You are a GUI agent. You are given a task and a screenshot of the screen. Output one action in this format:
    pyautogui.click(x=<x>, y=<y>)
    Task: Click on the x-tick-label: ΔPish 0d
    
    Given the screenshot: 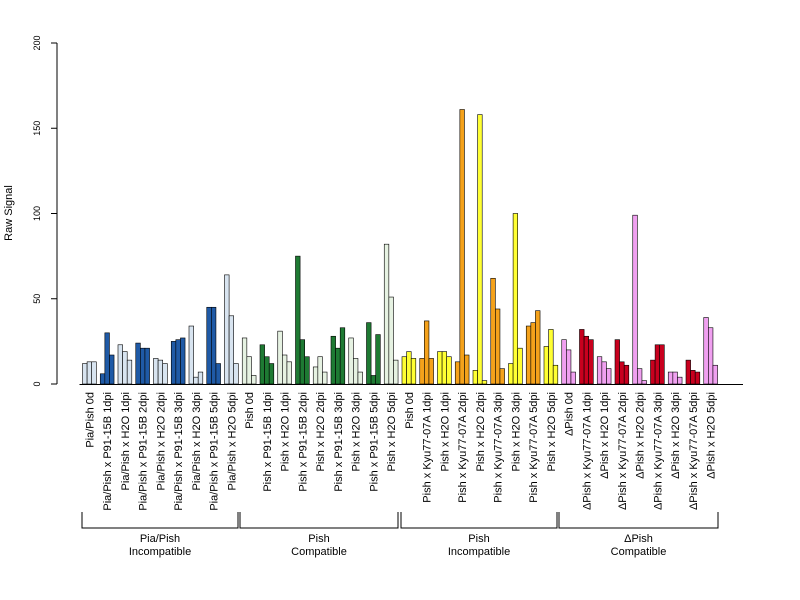 What is the action you would take?
    pyautogui.click(x=570, y=414)
    